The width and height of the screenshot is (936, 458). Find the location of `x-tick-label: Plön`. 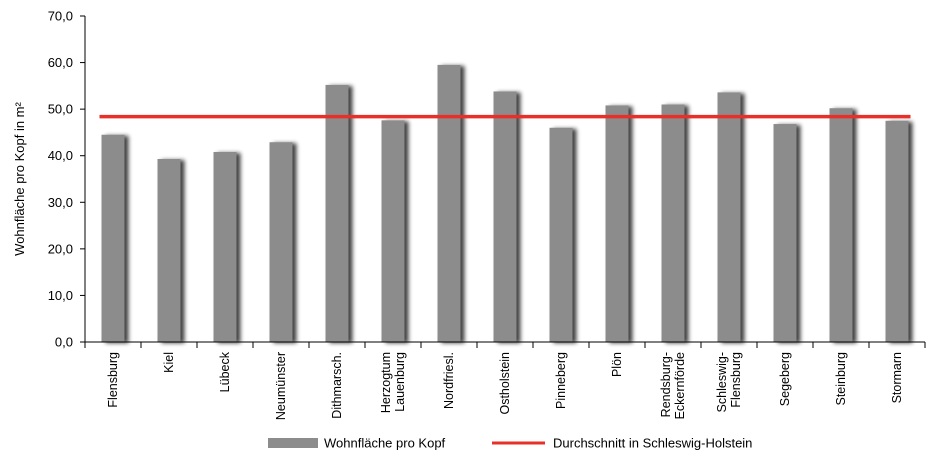

x-tick-label: Plön is located at coordinates (617, 364).